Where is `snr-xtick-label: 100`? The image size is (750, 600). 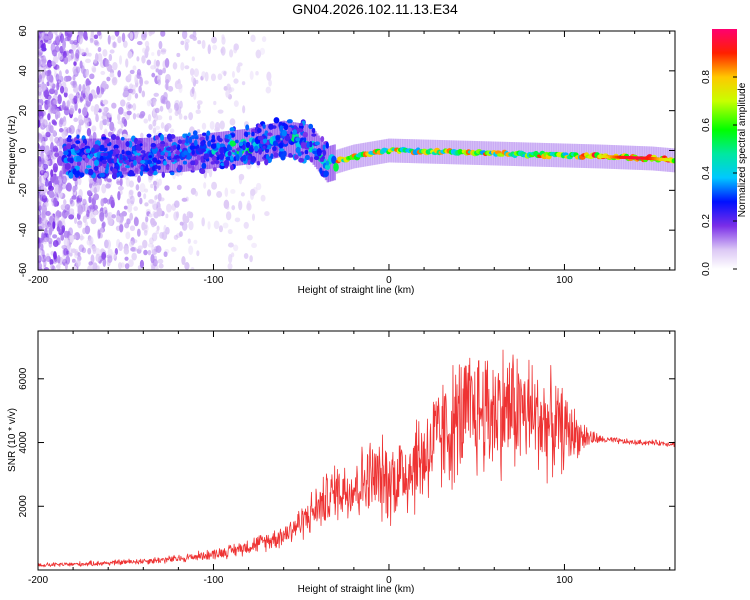
snr-xtick-label: 100 is located at coordinates (564, 580).